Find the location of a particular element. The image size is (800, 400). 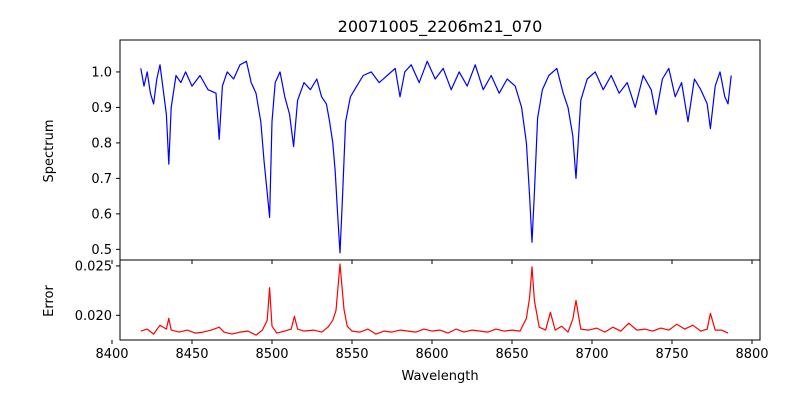

top-y-tick-label: 1.0 is located at coordinates (101, 72).